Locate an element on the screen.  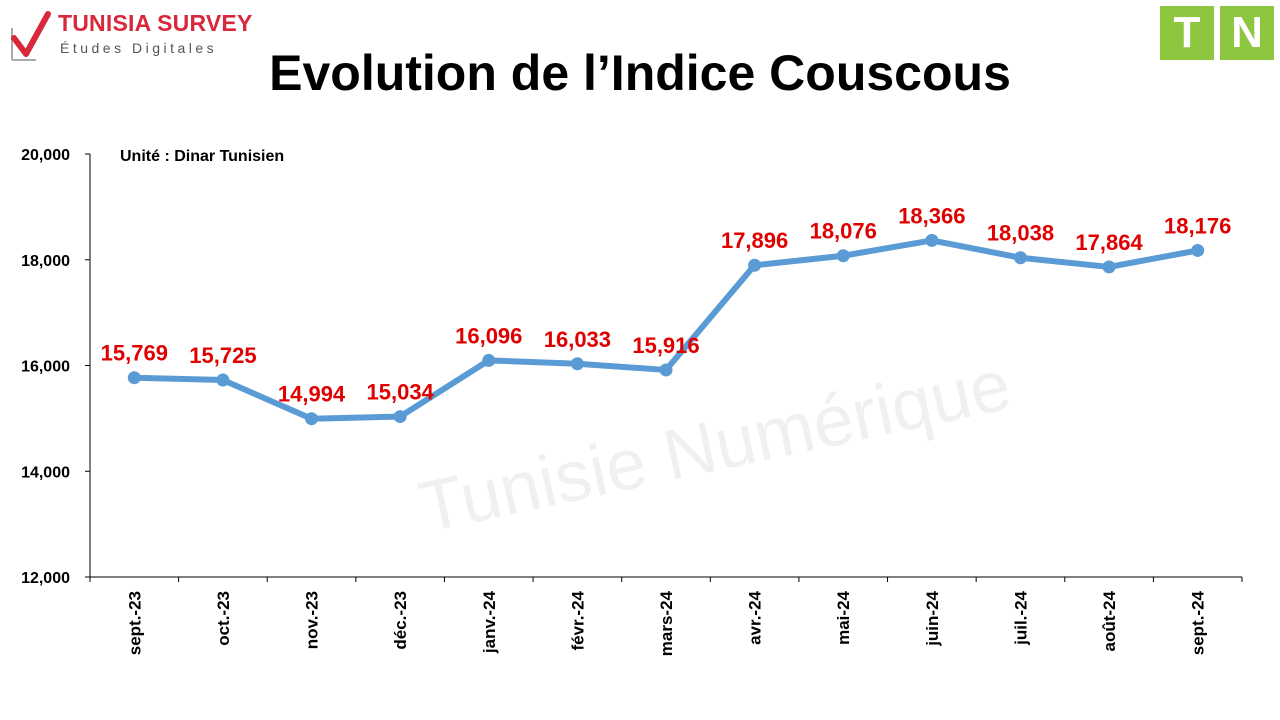
data-label: 14,994 is located at coordinates (312, 394).